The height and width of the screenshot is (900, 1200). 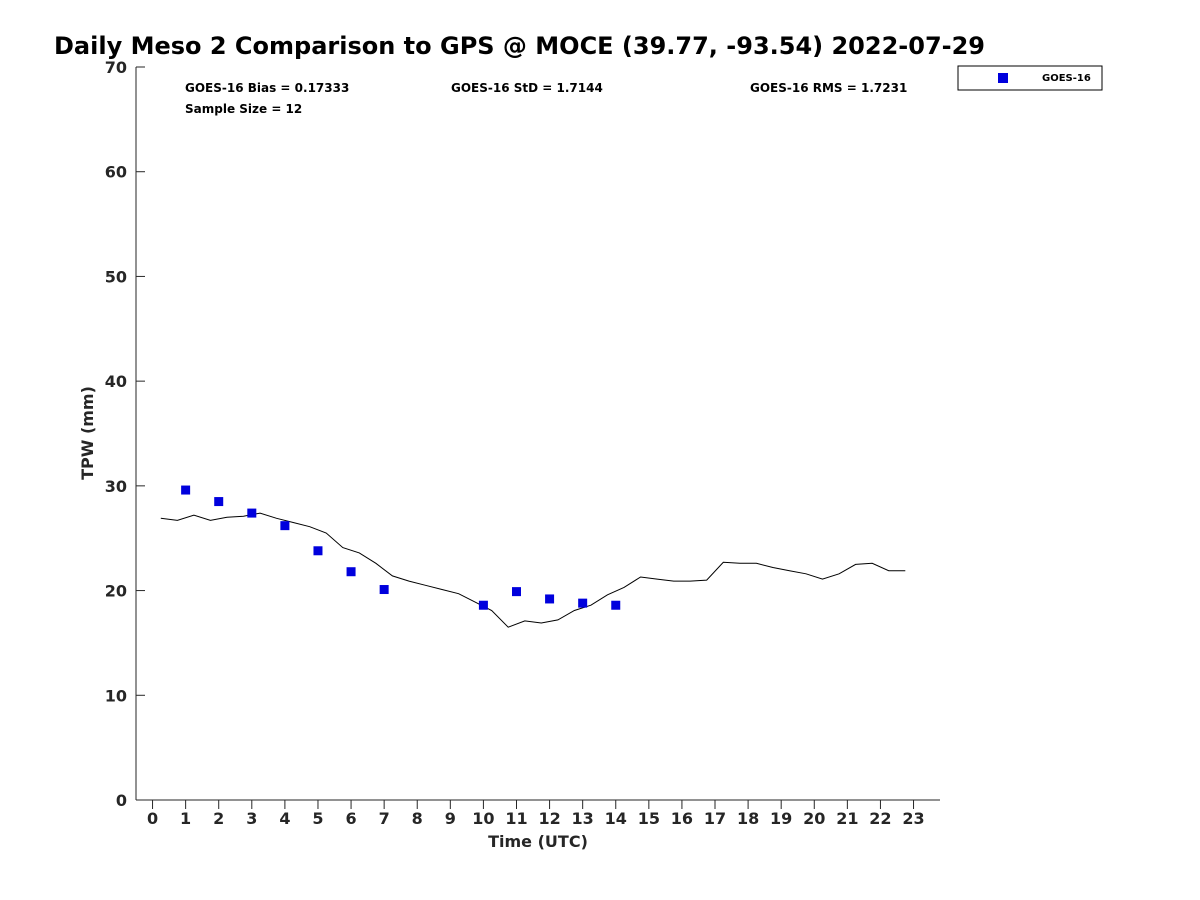 What do you see at coordinates (317, 818) in the screenshot?
I see `x-tick-label: 5` at bounding box center [317, 818].